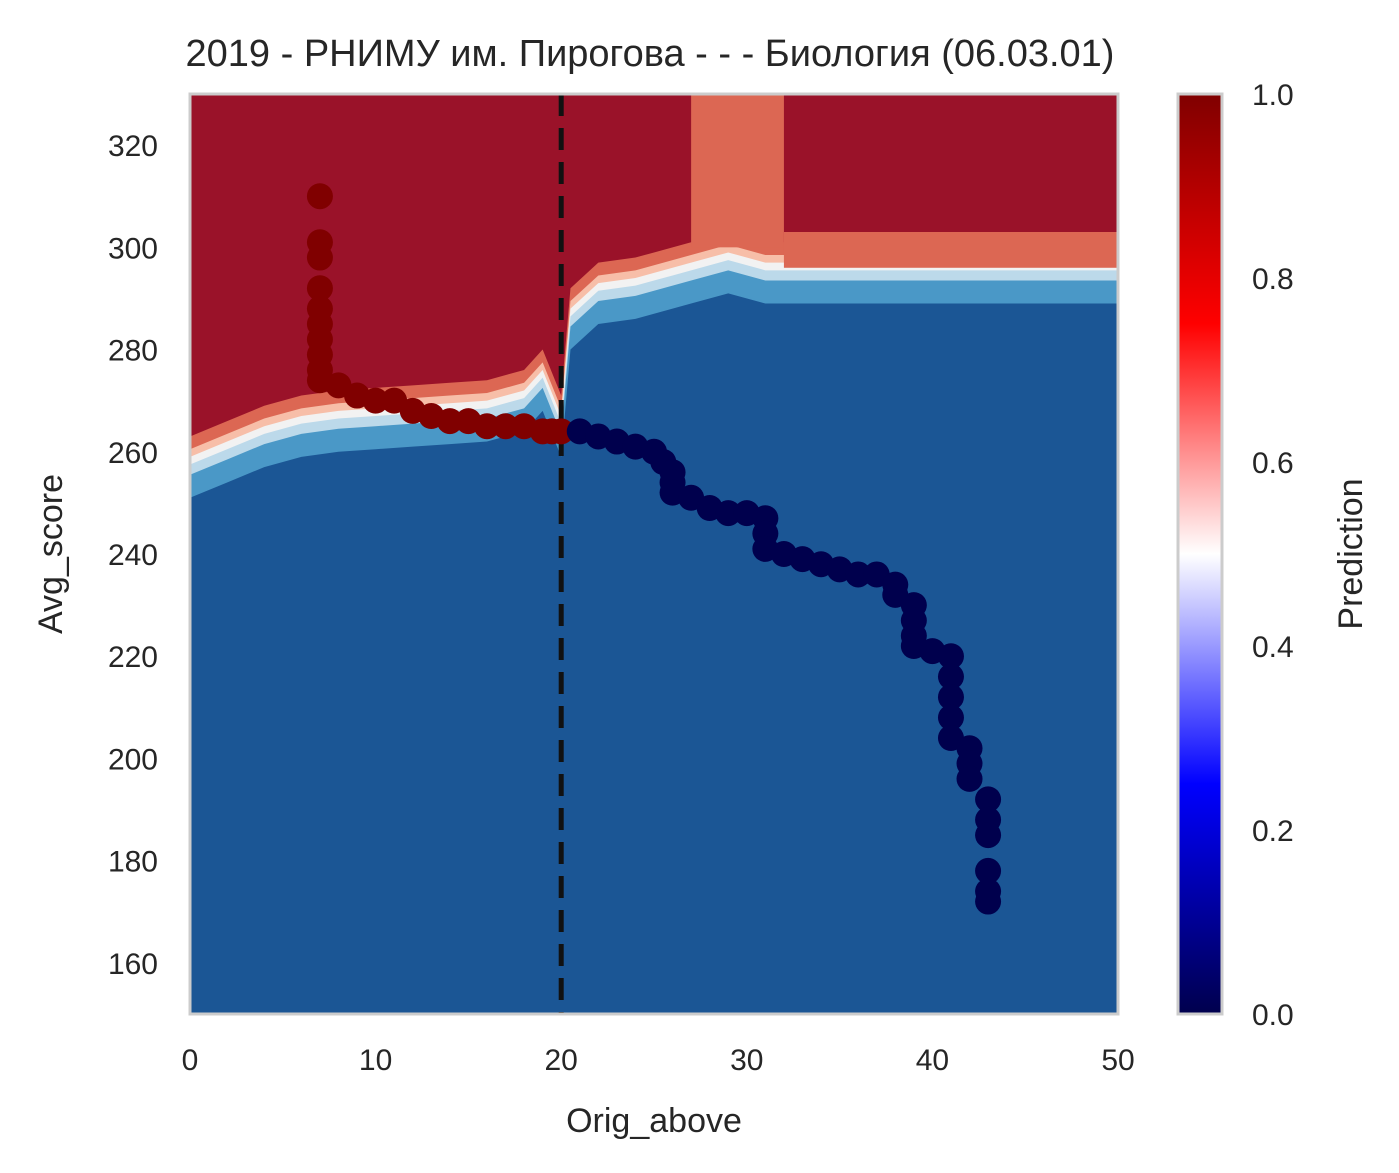 This screenshot has height=1173, width=1399. I want to click on y-tick-label: 180, so click(133, 862).